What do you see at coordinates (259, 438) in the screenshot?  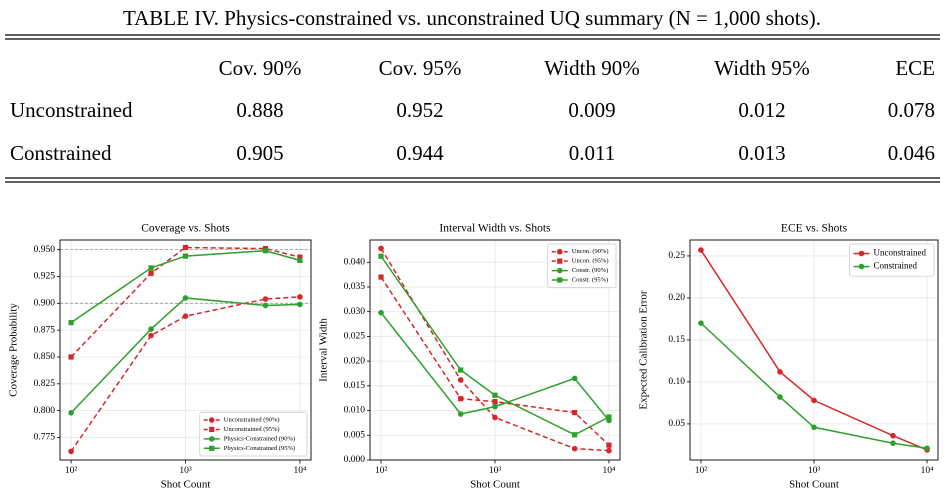 I see `legend-label: Physics-Constrained (90%)` at bounding box center [259, 438].